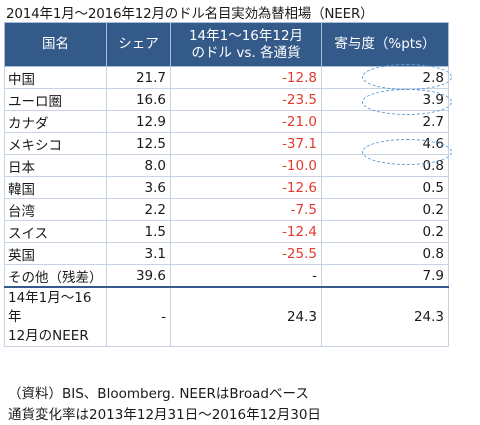  Describe the element at coordinates (385, 276) in the screenshot. I see `row-contribution: 7.9` at that location.